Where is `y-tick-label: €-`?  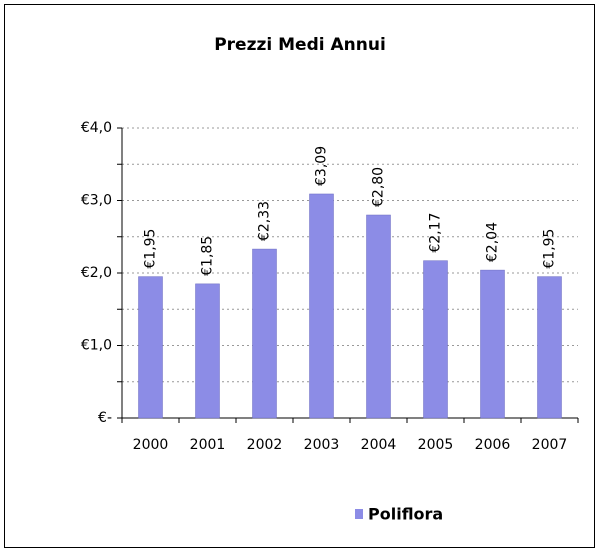
y-tick-label: €- is located at coordinates (105, 418).